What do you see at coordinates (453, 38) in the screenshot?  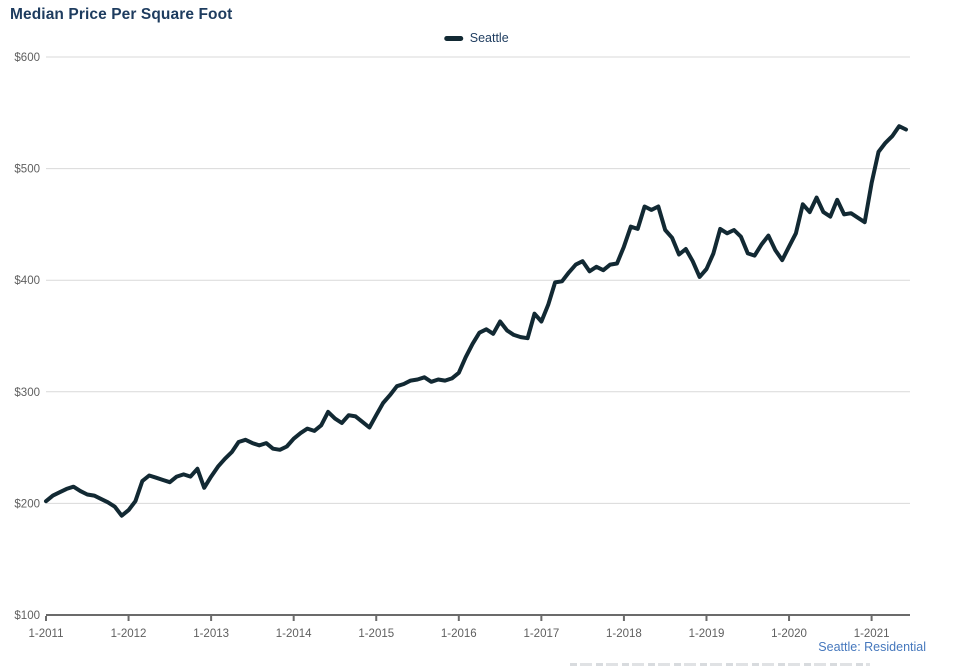 I see `legend-line-swatch-icon` at bounding box center [453, 38].